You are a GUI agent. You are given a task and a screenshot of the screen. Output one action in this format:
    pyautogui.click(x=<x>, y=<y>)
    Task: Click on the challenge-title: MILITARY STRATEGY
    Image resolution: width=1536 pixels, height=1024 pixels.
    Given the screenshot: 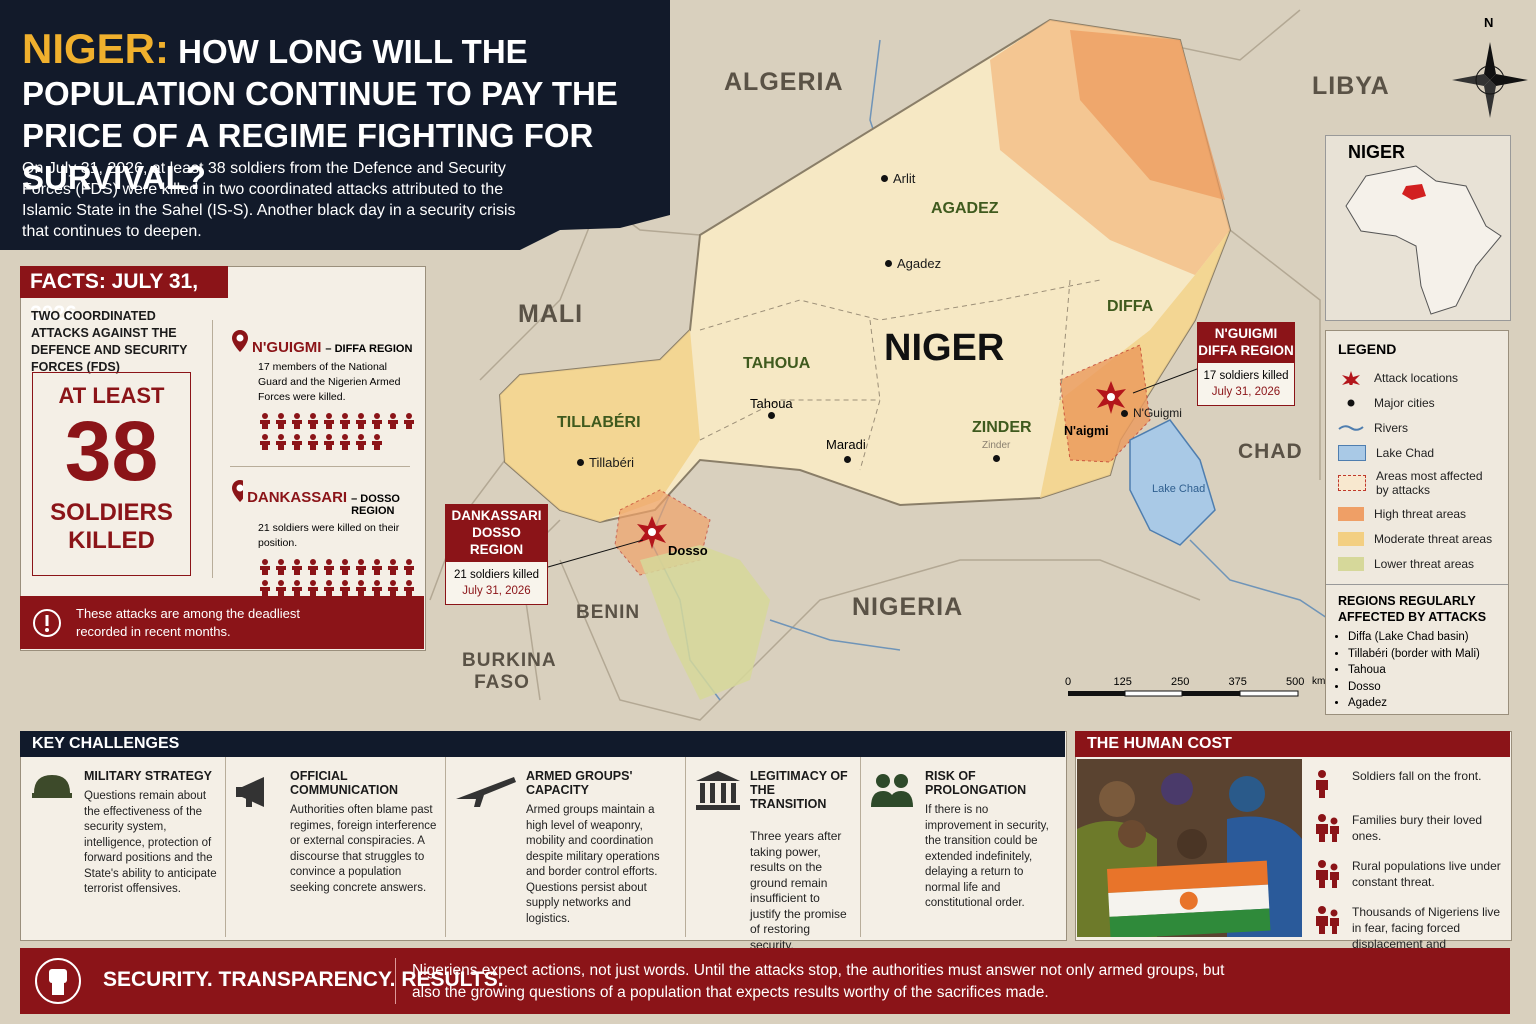 What is the action you would take?
    pyautogui.click(x=148, y=776)
    